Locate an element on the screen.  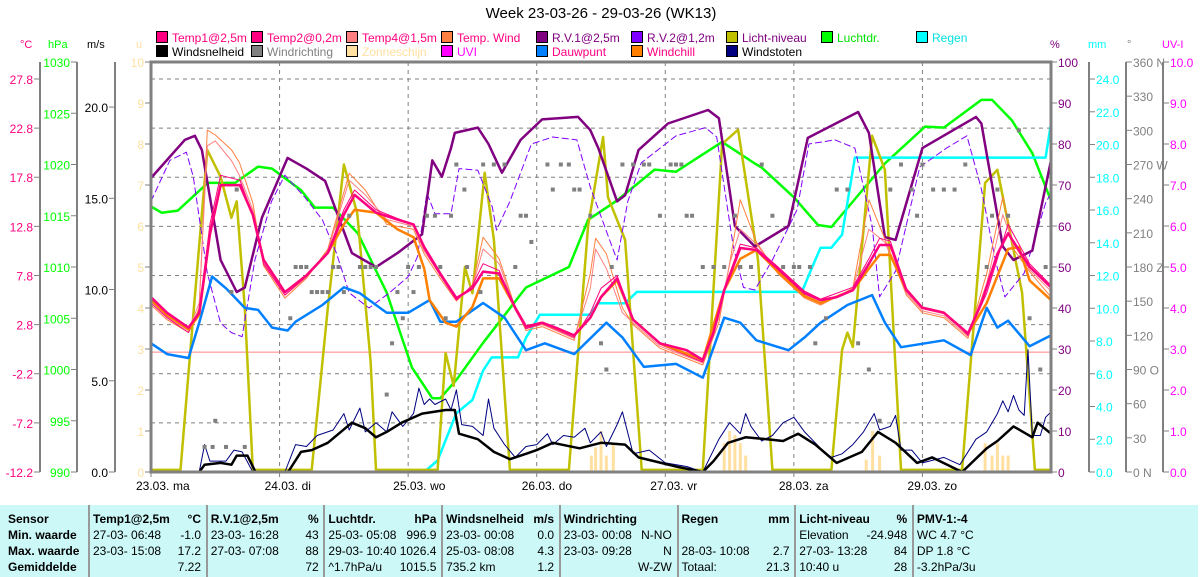
legend-item: Licht-niveau is located at coordinates (766, 38).